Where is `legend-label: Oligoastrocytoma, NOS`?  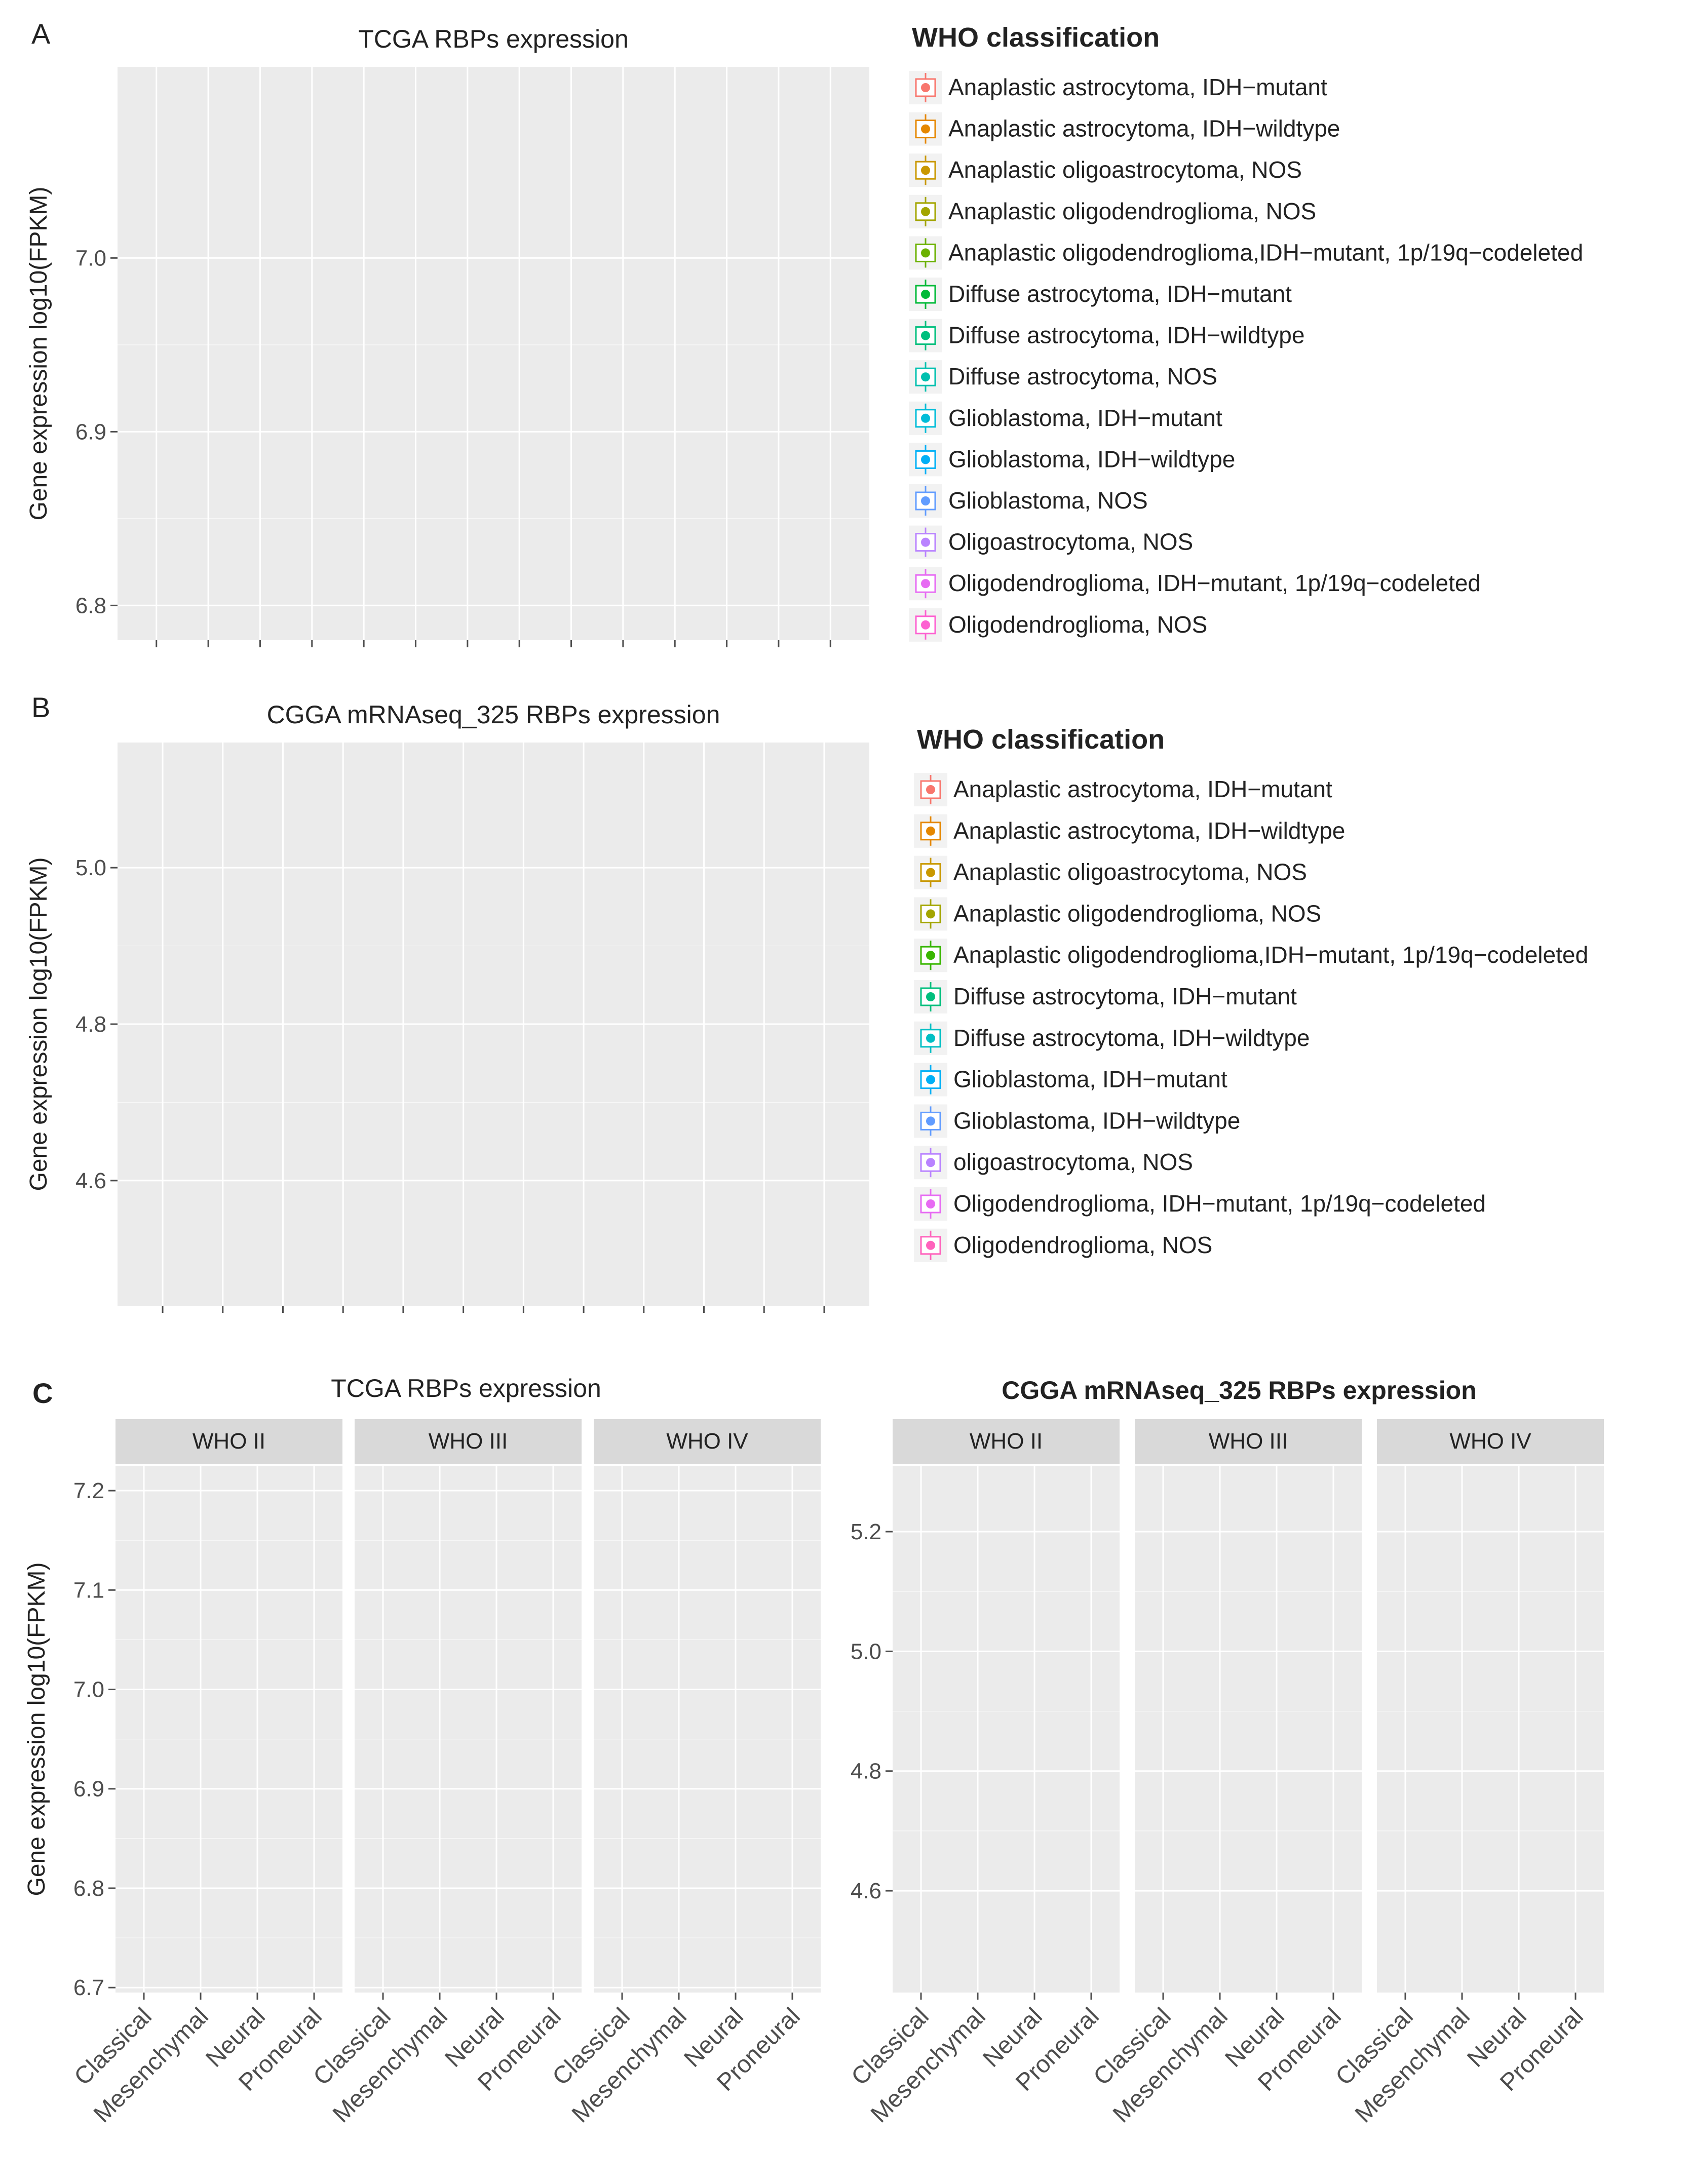 legend-label: Oligoastrocytoma, NOS is located at coordinates (1070, 542).